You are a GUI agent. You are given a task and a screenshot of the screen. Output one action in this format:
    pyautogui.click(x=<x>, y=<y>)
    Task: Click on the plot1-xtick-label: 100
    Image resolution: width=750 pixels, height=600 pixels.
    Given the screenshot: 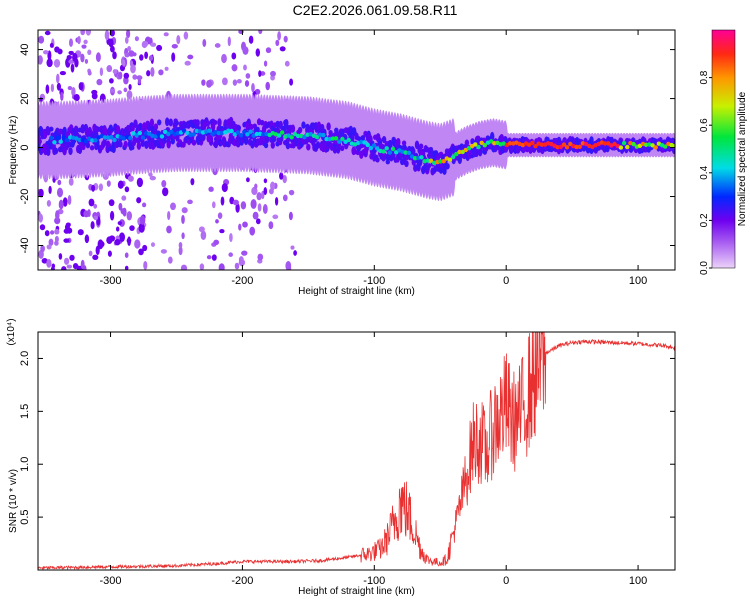 What is the action you would take?
    pyautogui.click(x=638, y=281)
    